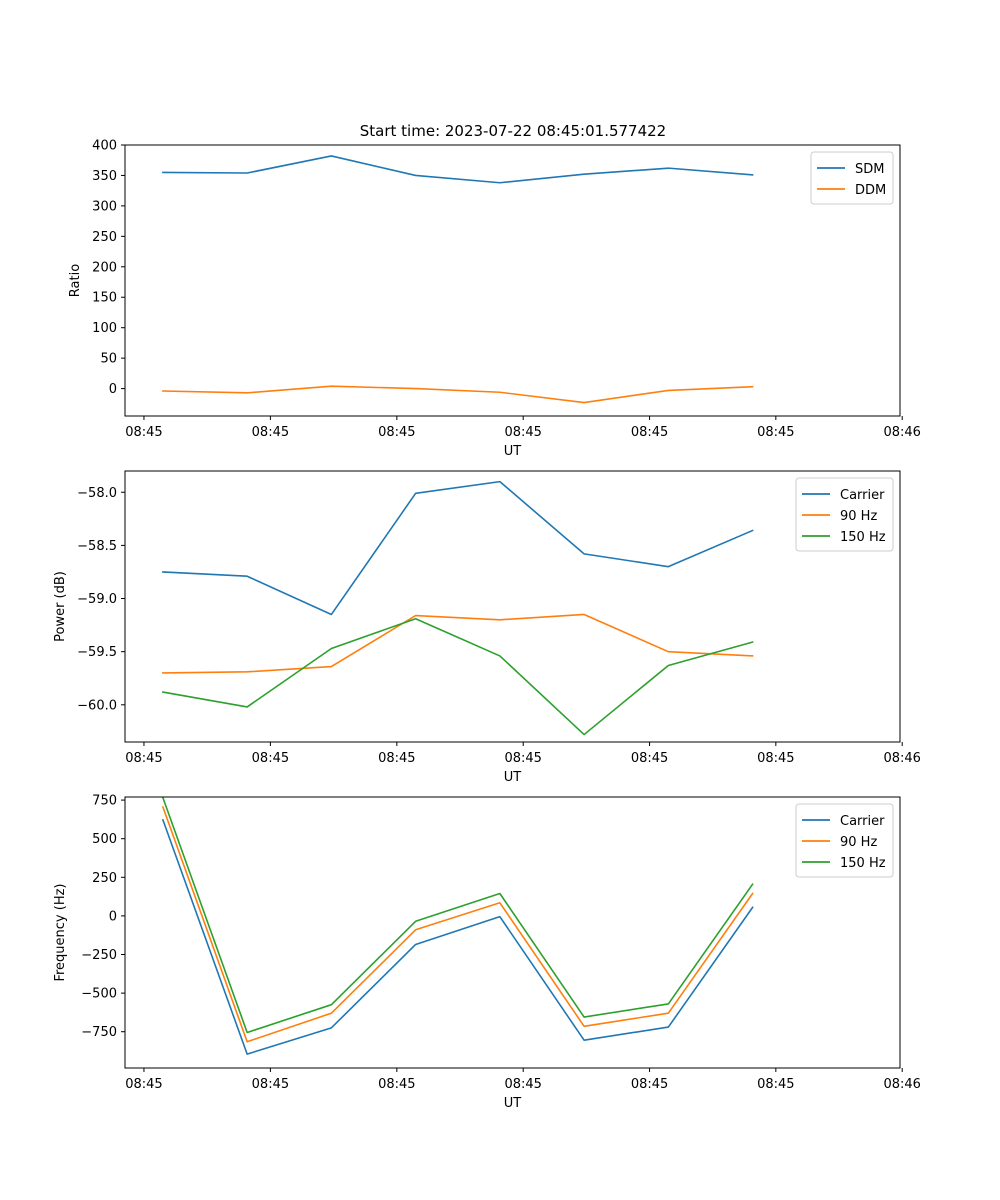 Image resolution: width=1000 pixels, height=1200 pixels. What do you see at coordinates (99, 994) in the screenshot?
I see `y-tick-label: −500` at bounding box center [99, 994].